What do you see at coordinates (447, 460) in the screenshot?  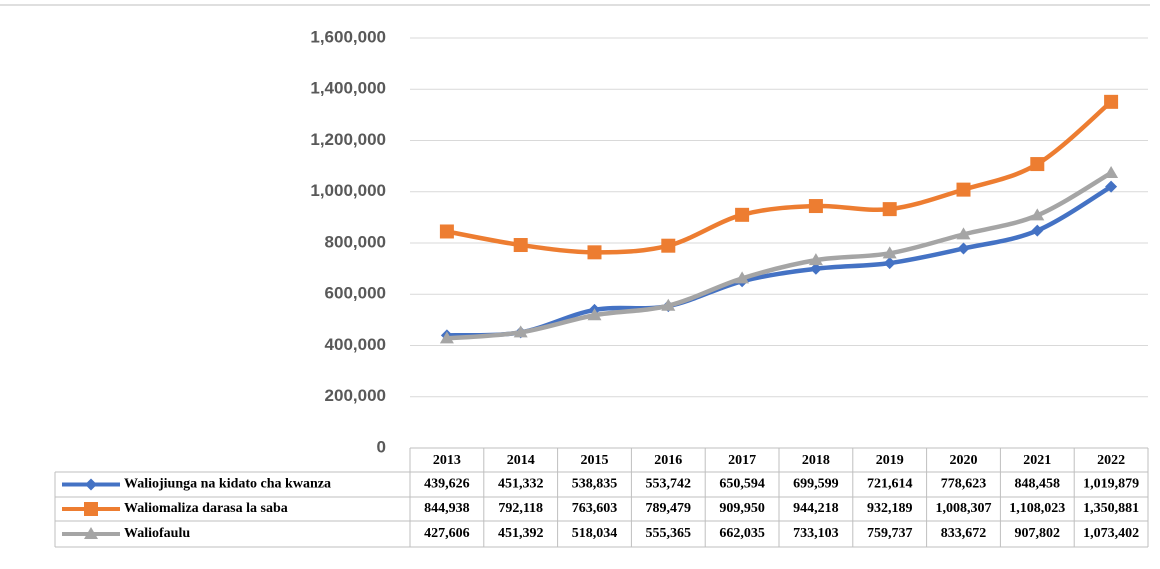 I see `x-tick-label: 2013` at bounding box center [447, 460].